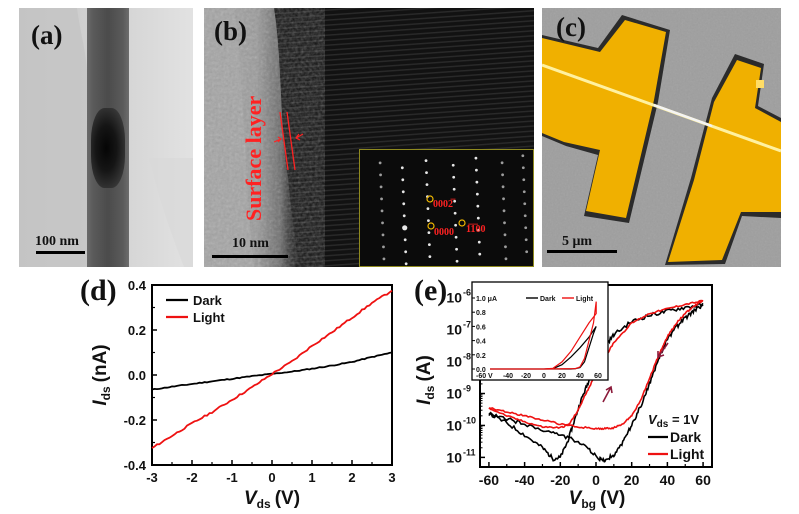  Describe the element at coordinates (250, 256) in the screenshot. I see `scale-bar-b` at that location.